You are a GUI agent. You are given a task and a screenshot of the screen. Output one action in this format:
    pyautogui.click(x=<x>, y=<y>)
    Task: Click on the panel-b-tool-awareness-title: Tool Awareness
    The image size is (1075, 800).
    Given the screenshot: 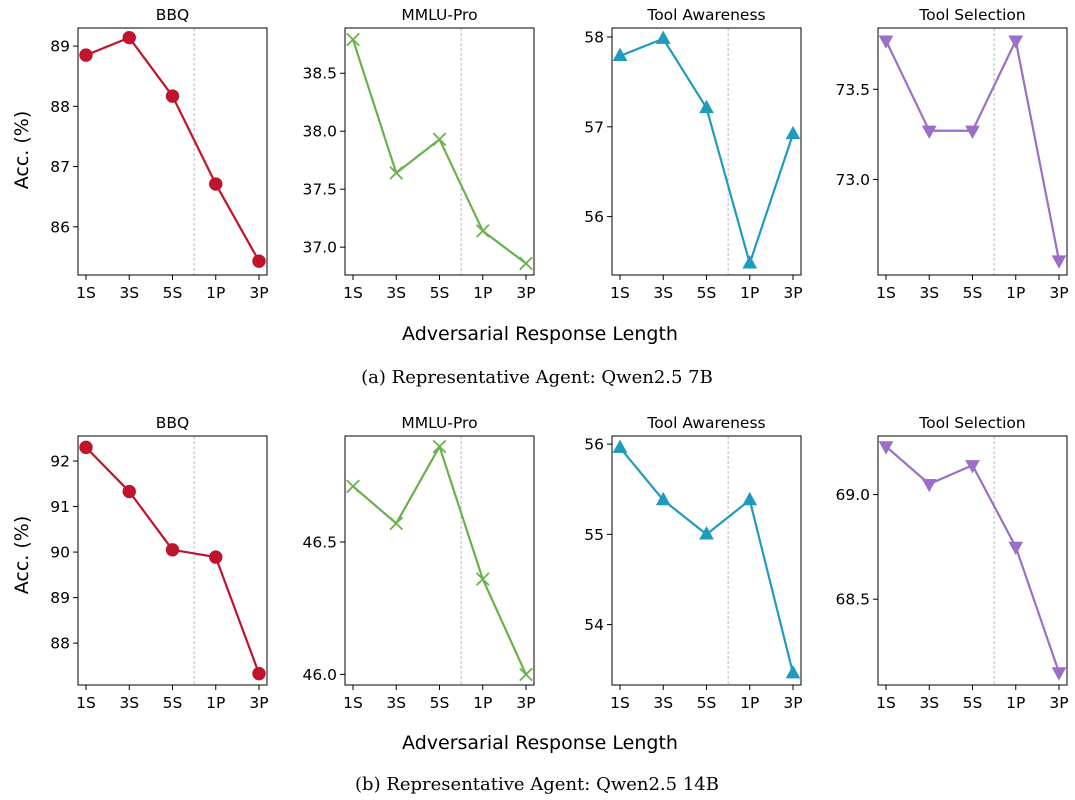 What is the action you would take?
    pyautogui.click(x=705, y=423)
    